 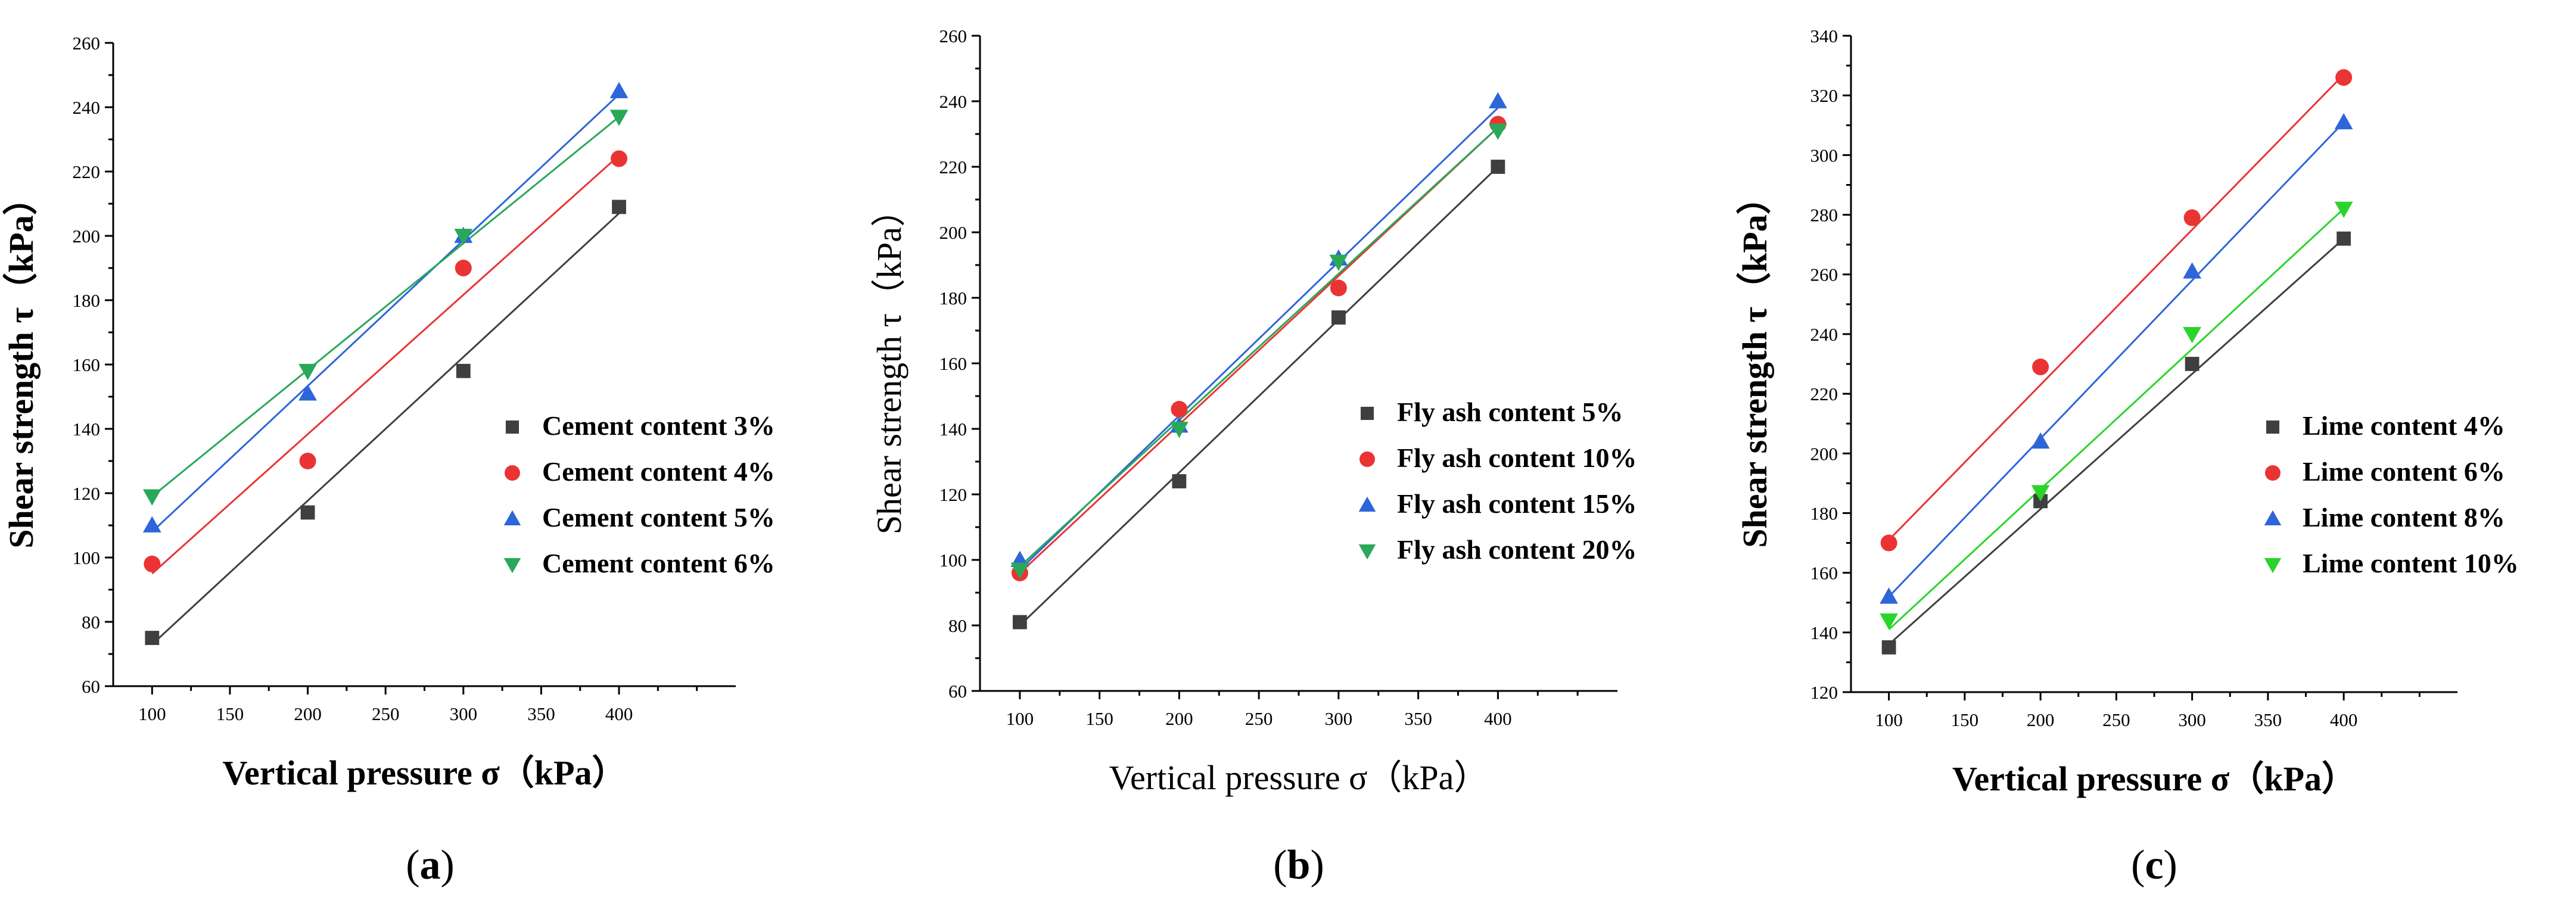 What do you see at coordinates (2154, 865) in the screenshot?
I see `panel-label: (c)` at bounding box center [2154, 865].